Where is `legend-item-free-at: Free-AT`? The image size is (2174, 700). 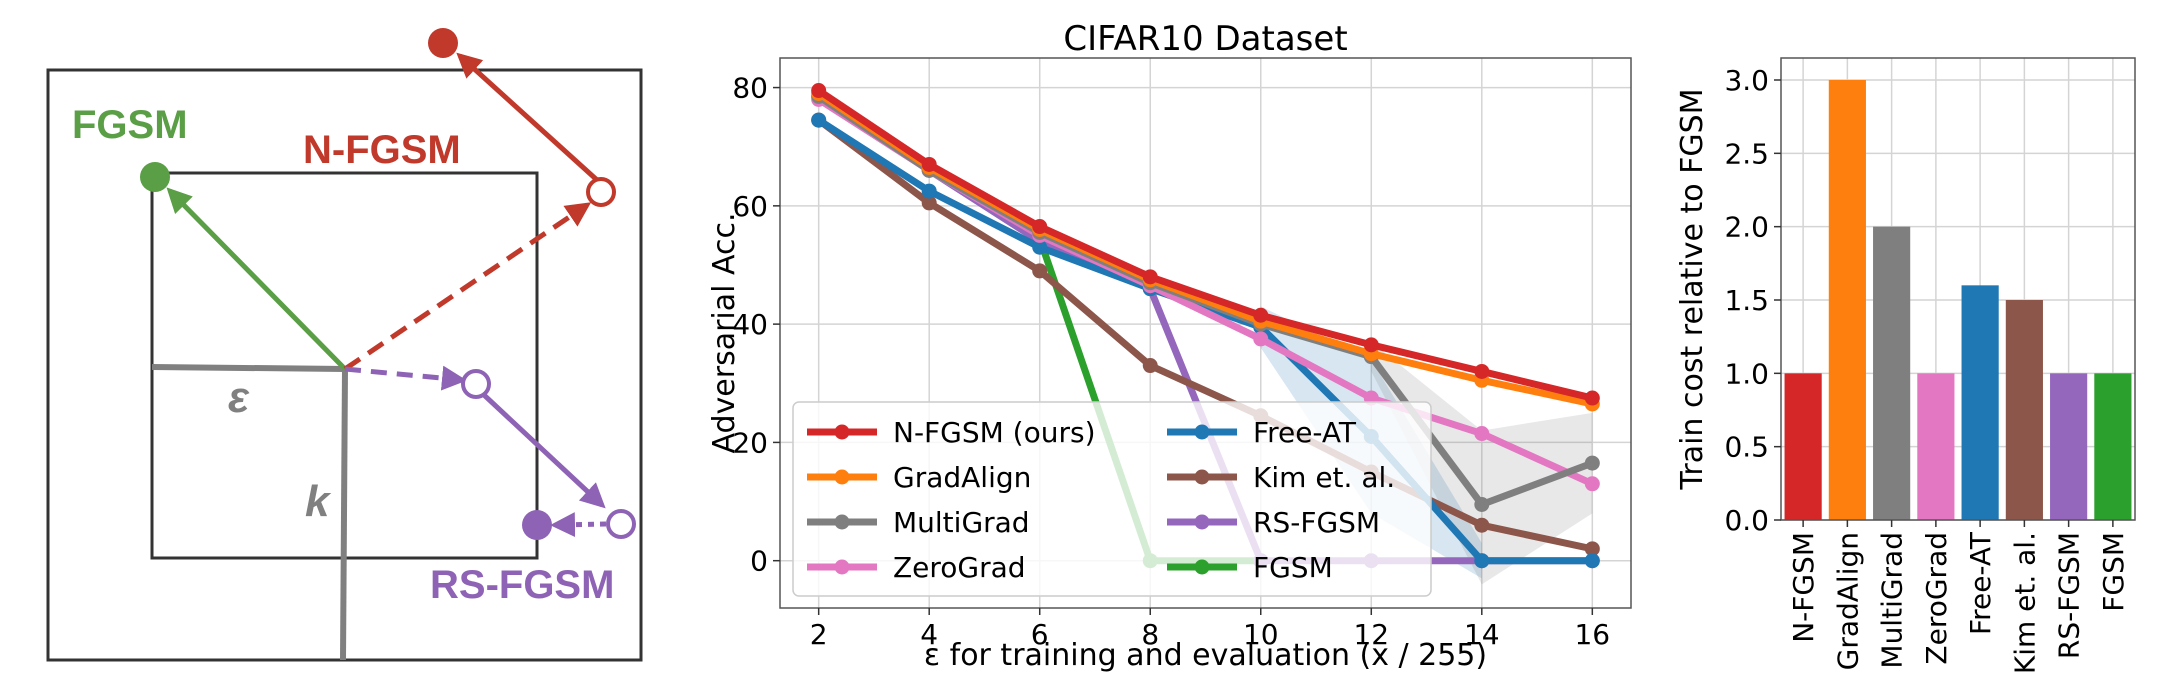
legend-item-free-at: Free-AT is located at coordinates (1262, 432).